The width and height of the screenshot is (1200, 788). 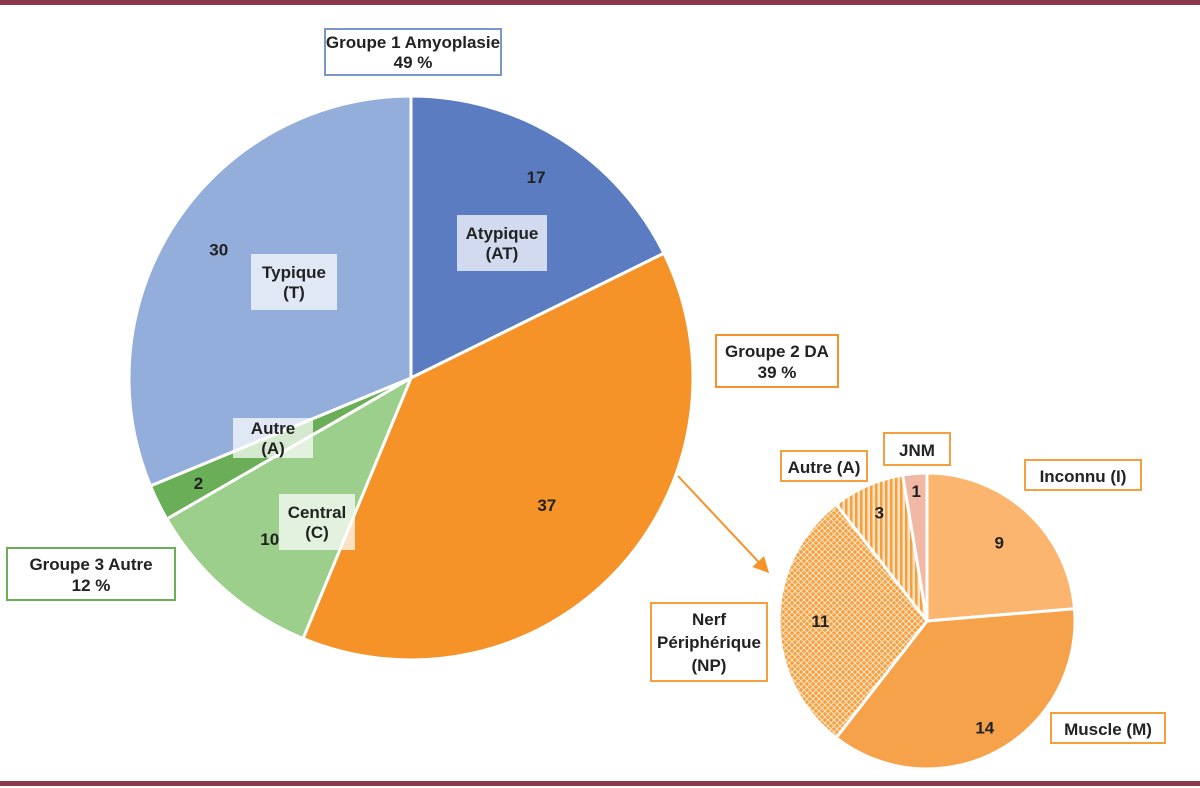 I want to click on main-tag-text: Typique, so click(x=294, y=272).